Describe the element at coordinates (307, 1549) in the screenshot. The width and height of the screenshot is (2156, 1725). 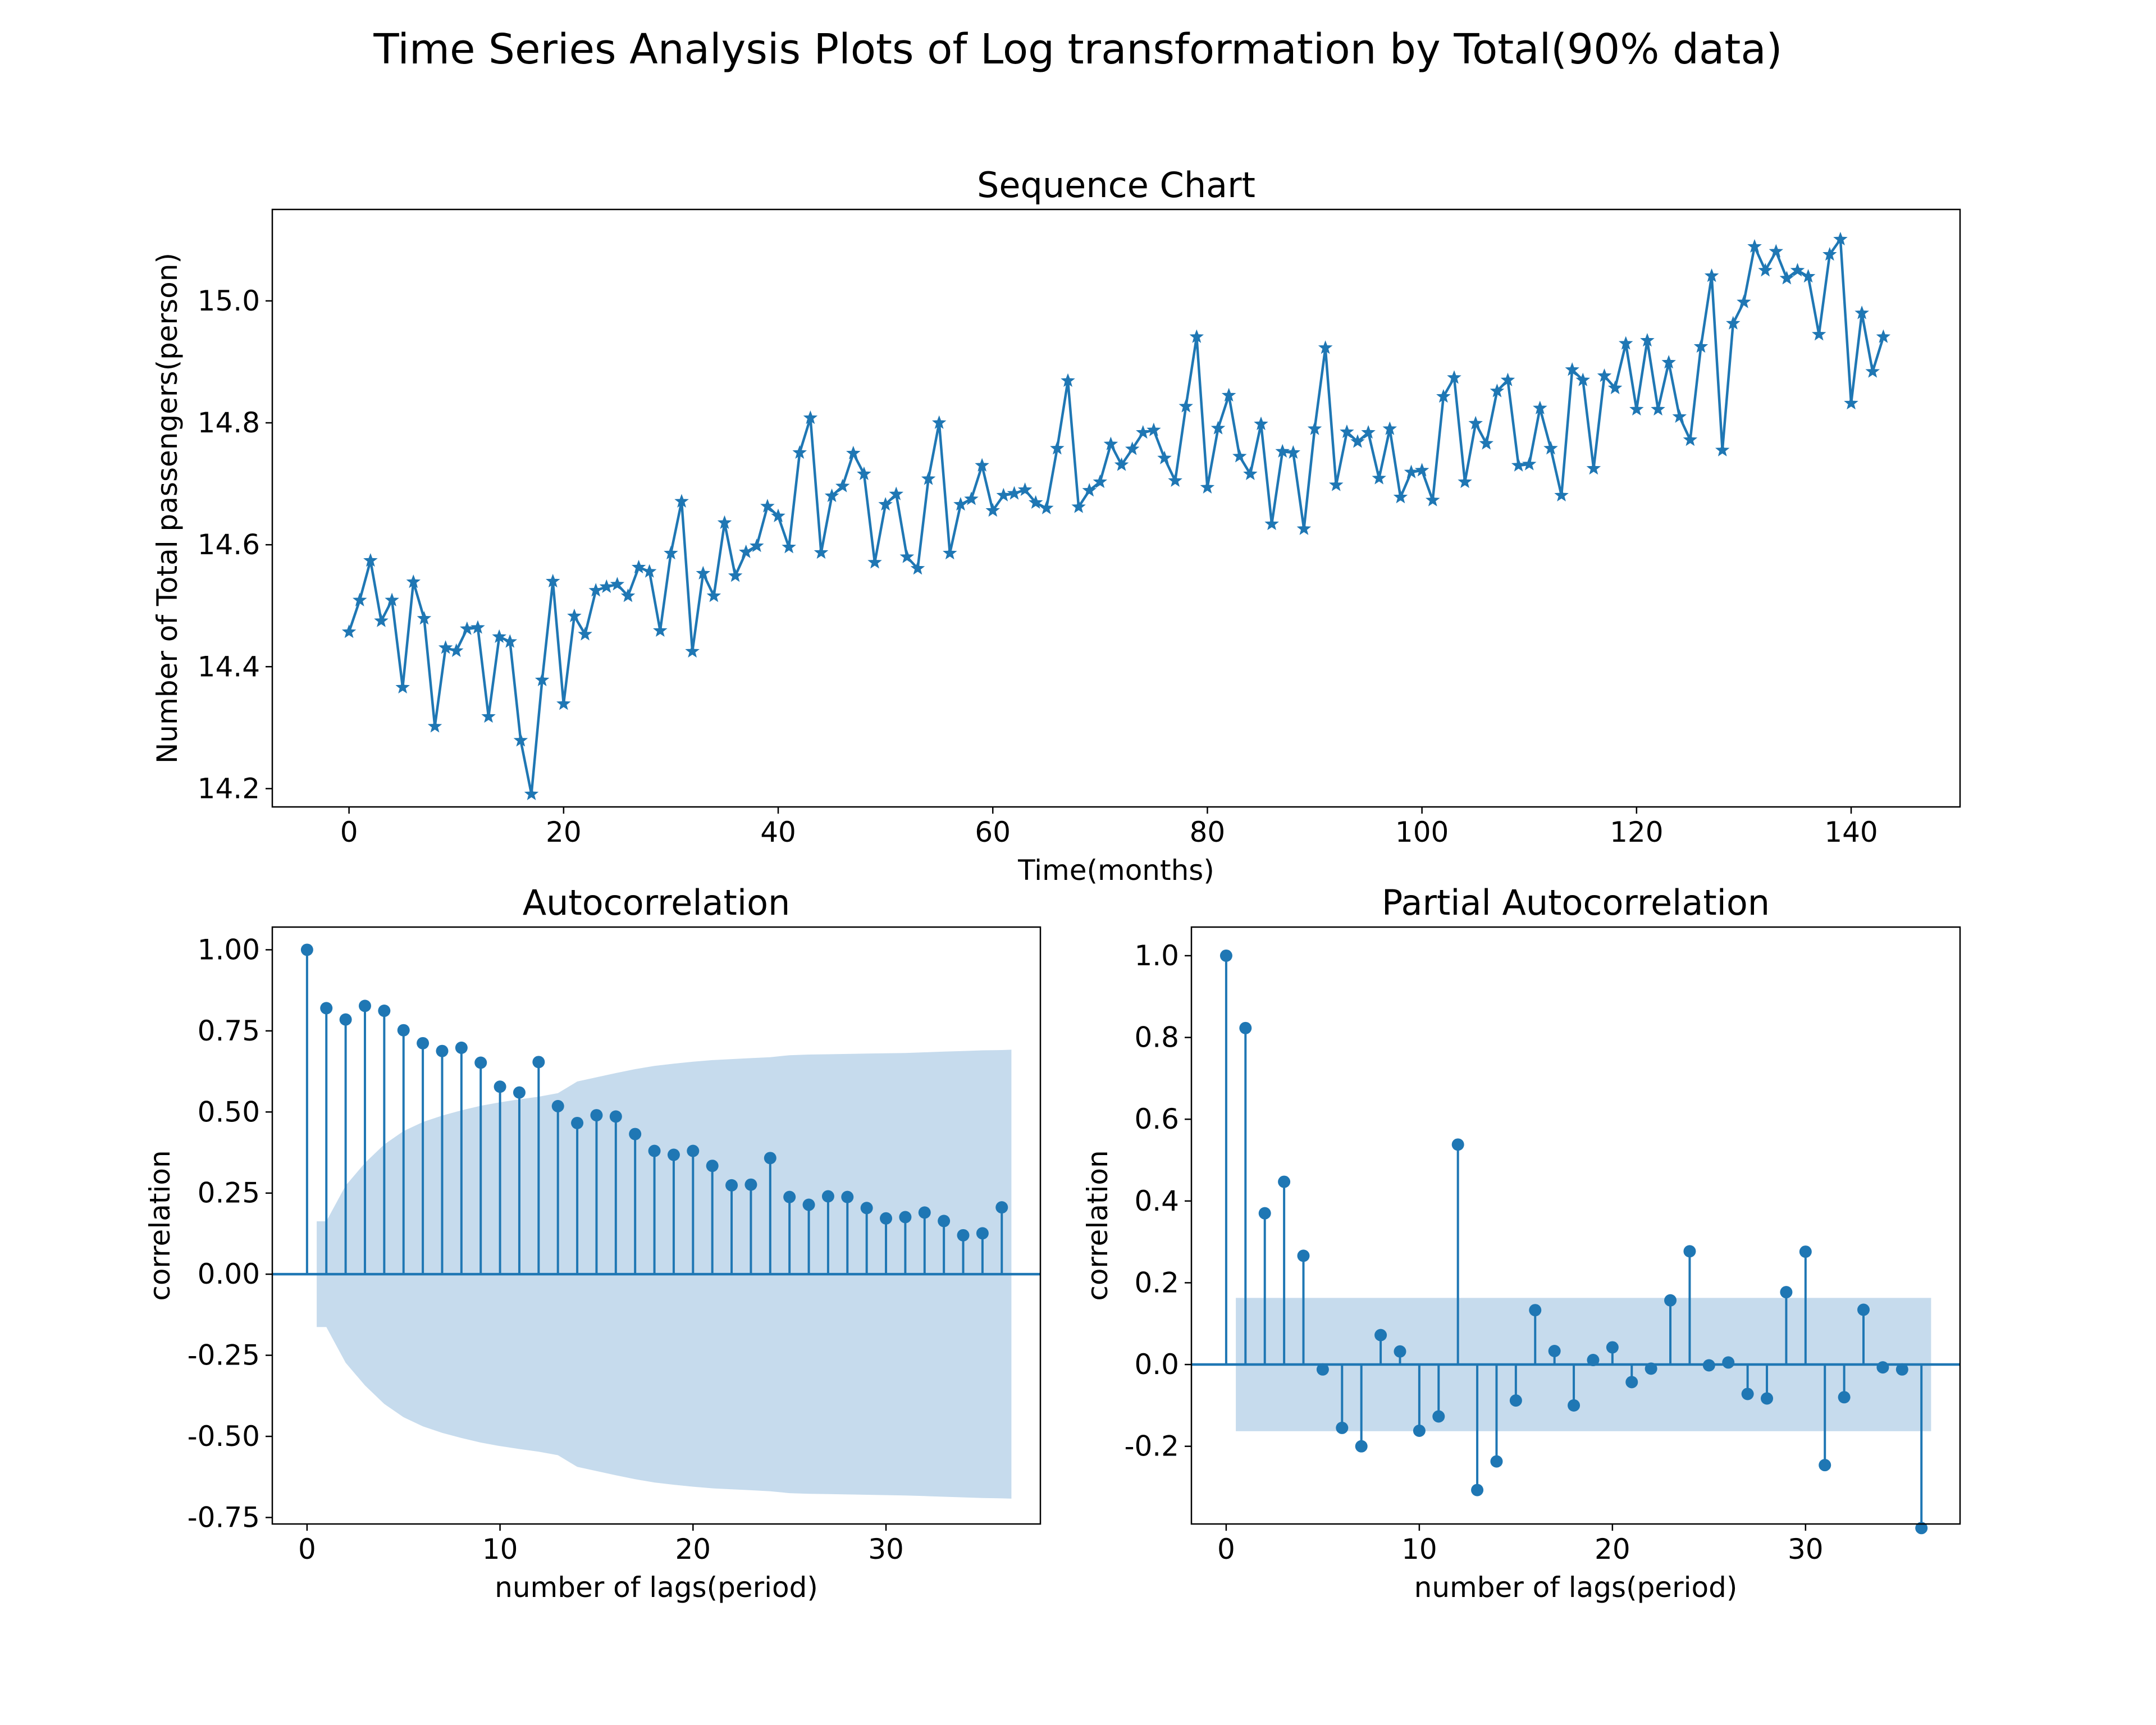
I see `acf-xtick-label: 0` at that location.